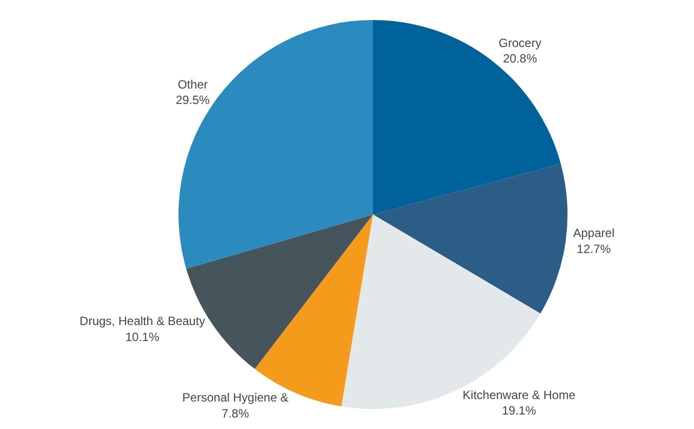 This screenshot has height=429, width=694. I want to click on data-label: 29.5%, so click(193, 100).